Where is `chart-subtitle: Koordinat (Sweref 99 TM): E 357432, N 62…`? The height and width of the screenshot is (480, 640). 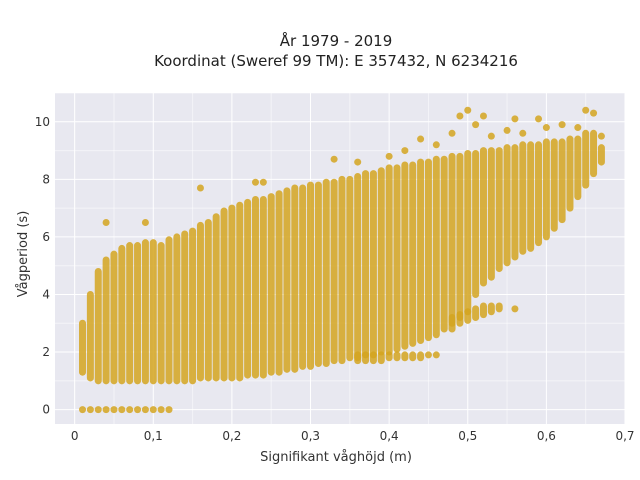 chart-subtitle: Koordinat (Sweref 99 TM): E 357432, N 62… is located at coordinates (336, 61).